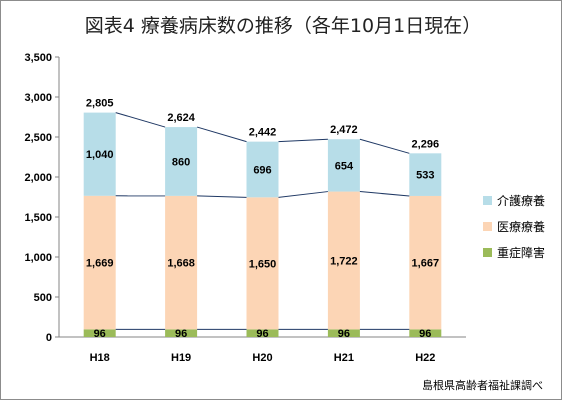 Image resolution: width=564 pixels, height=403 pixels. What do you see at coordinates (38, 138) in the screenshot?
I see `y-tick-label: 2,500` at bounding box center [38, 138].